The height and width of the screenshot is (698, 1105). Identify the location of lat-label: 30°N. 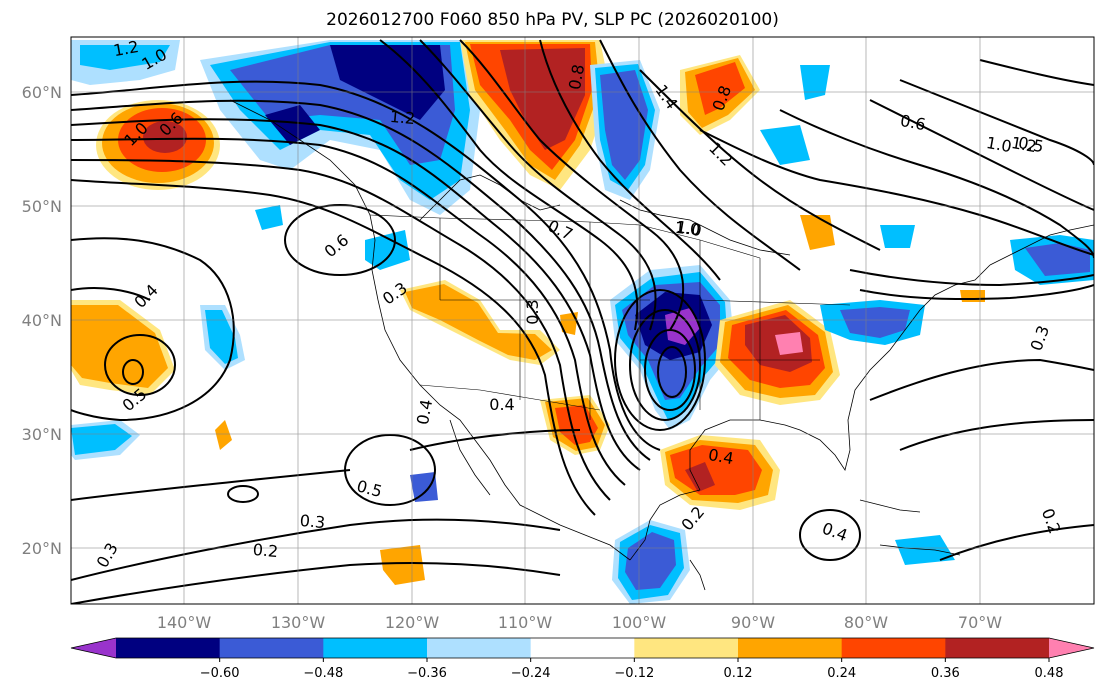
(42, 434).